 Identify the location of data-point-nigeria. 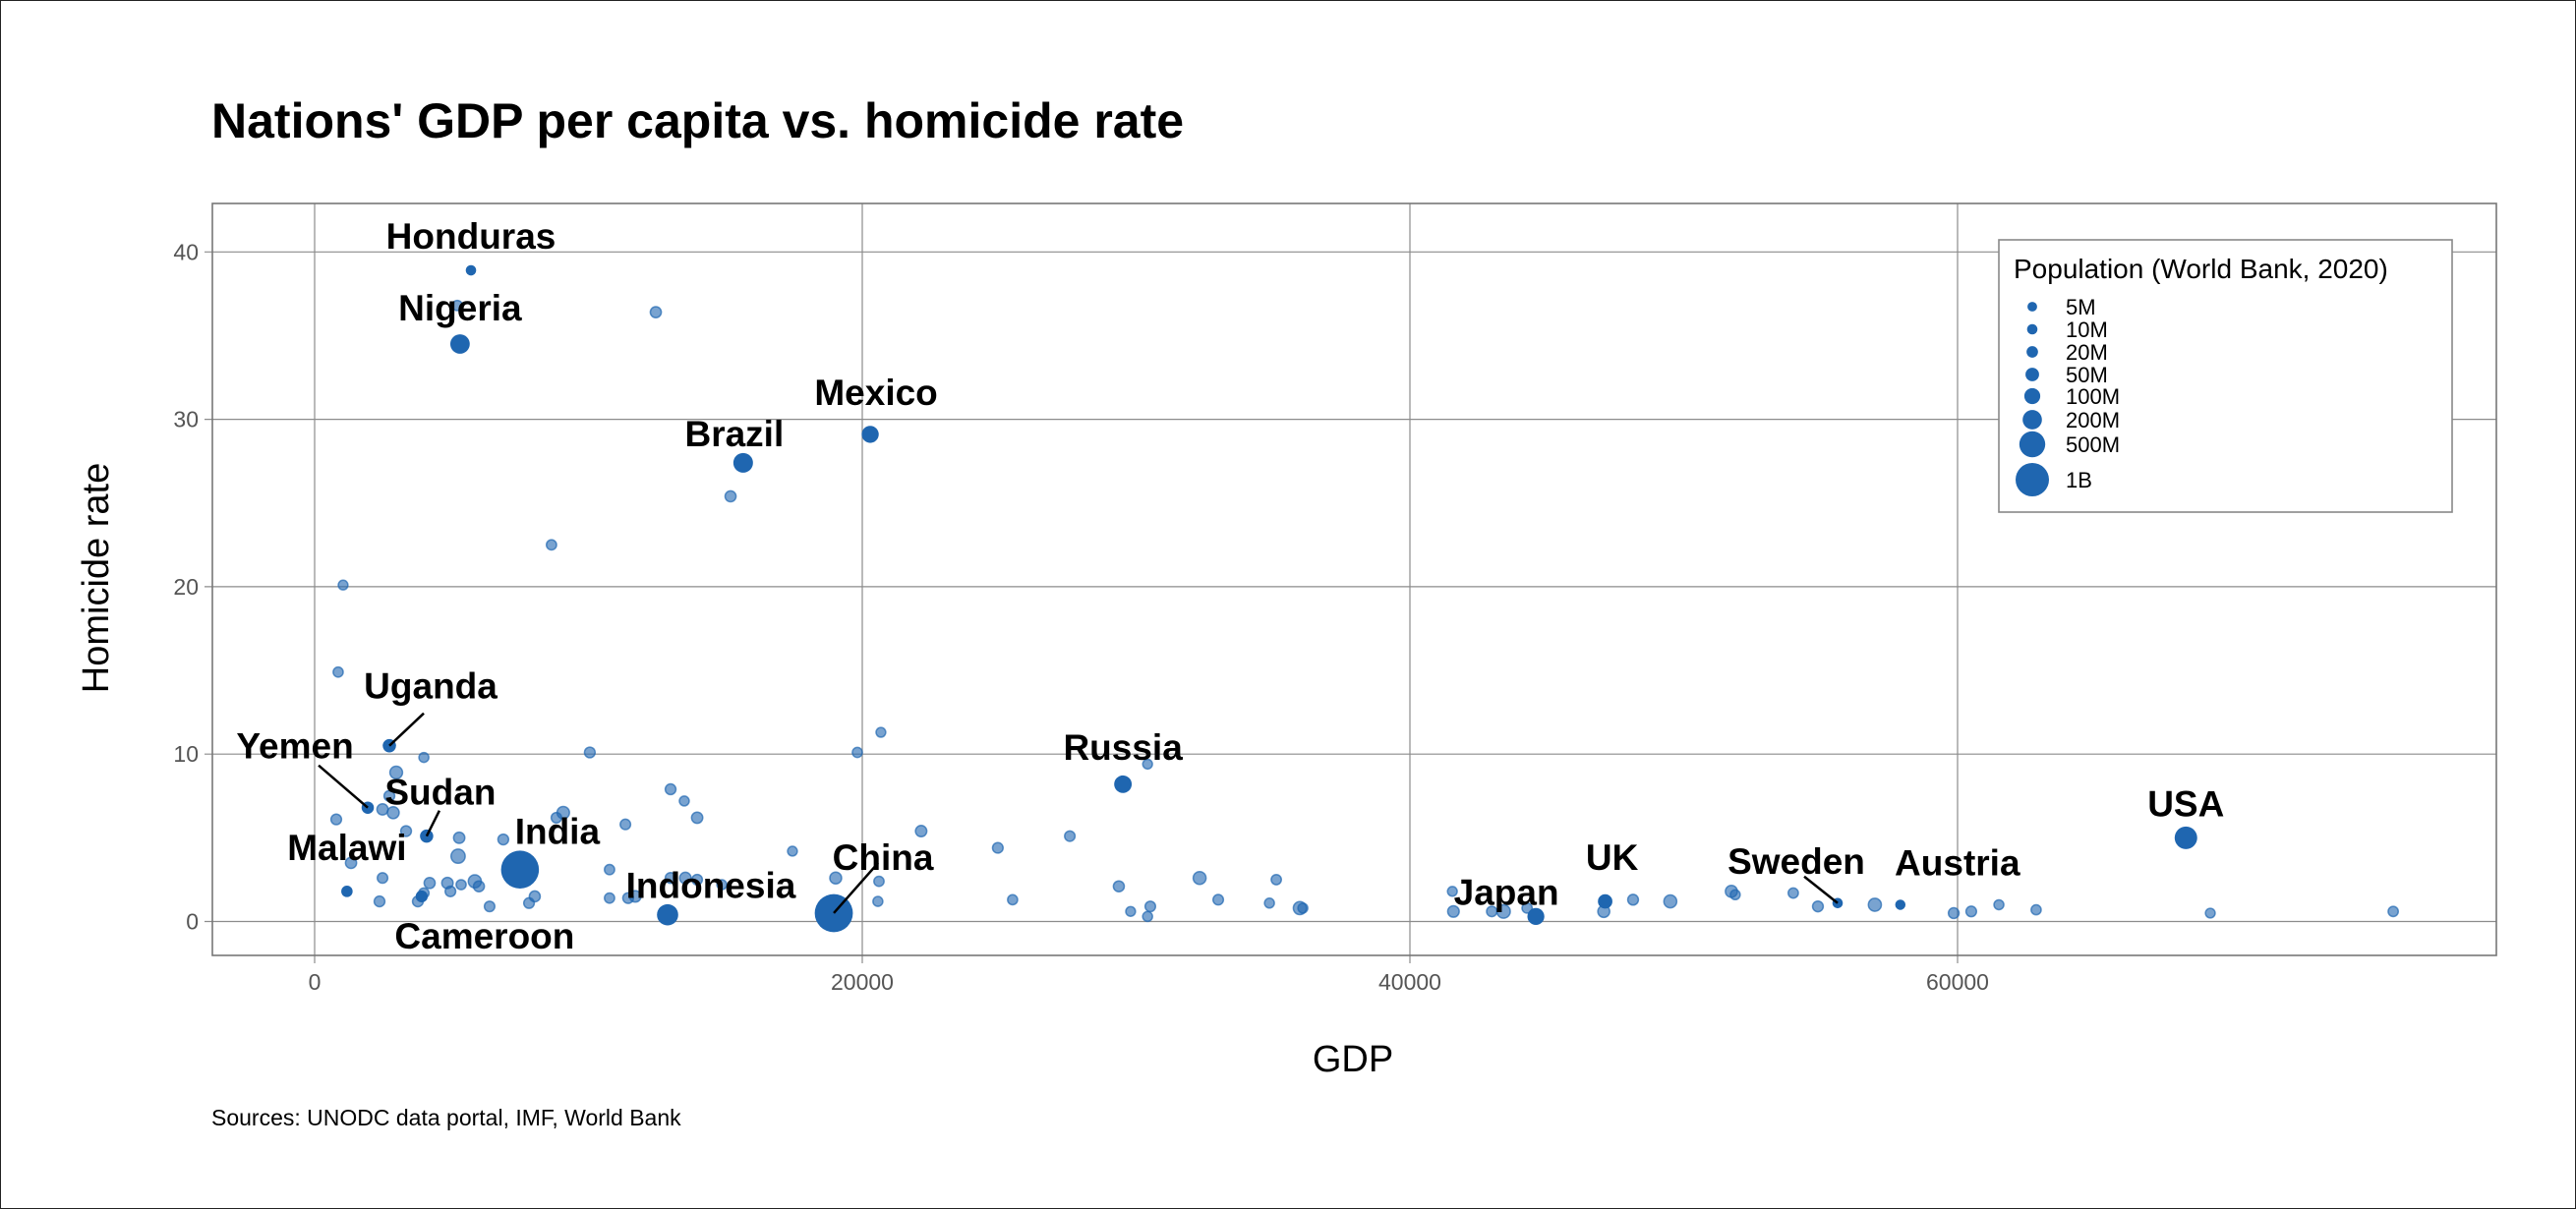
(459, 344).